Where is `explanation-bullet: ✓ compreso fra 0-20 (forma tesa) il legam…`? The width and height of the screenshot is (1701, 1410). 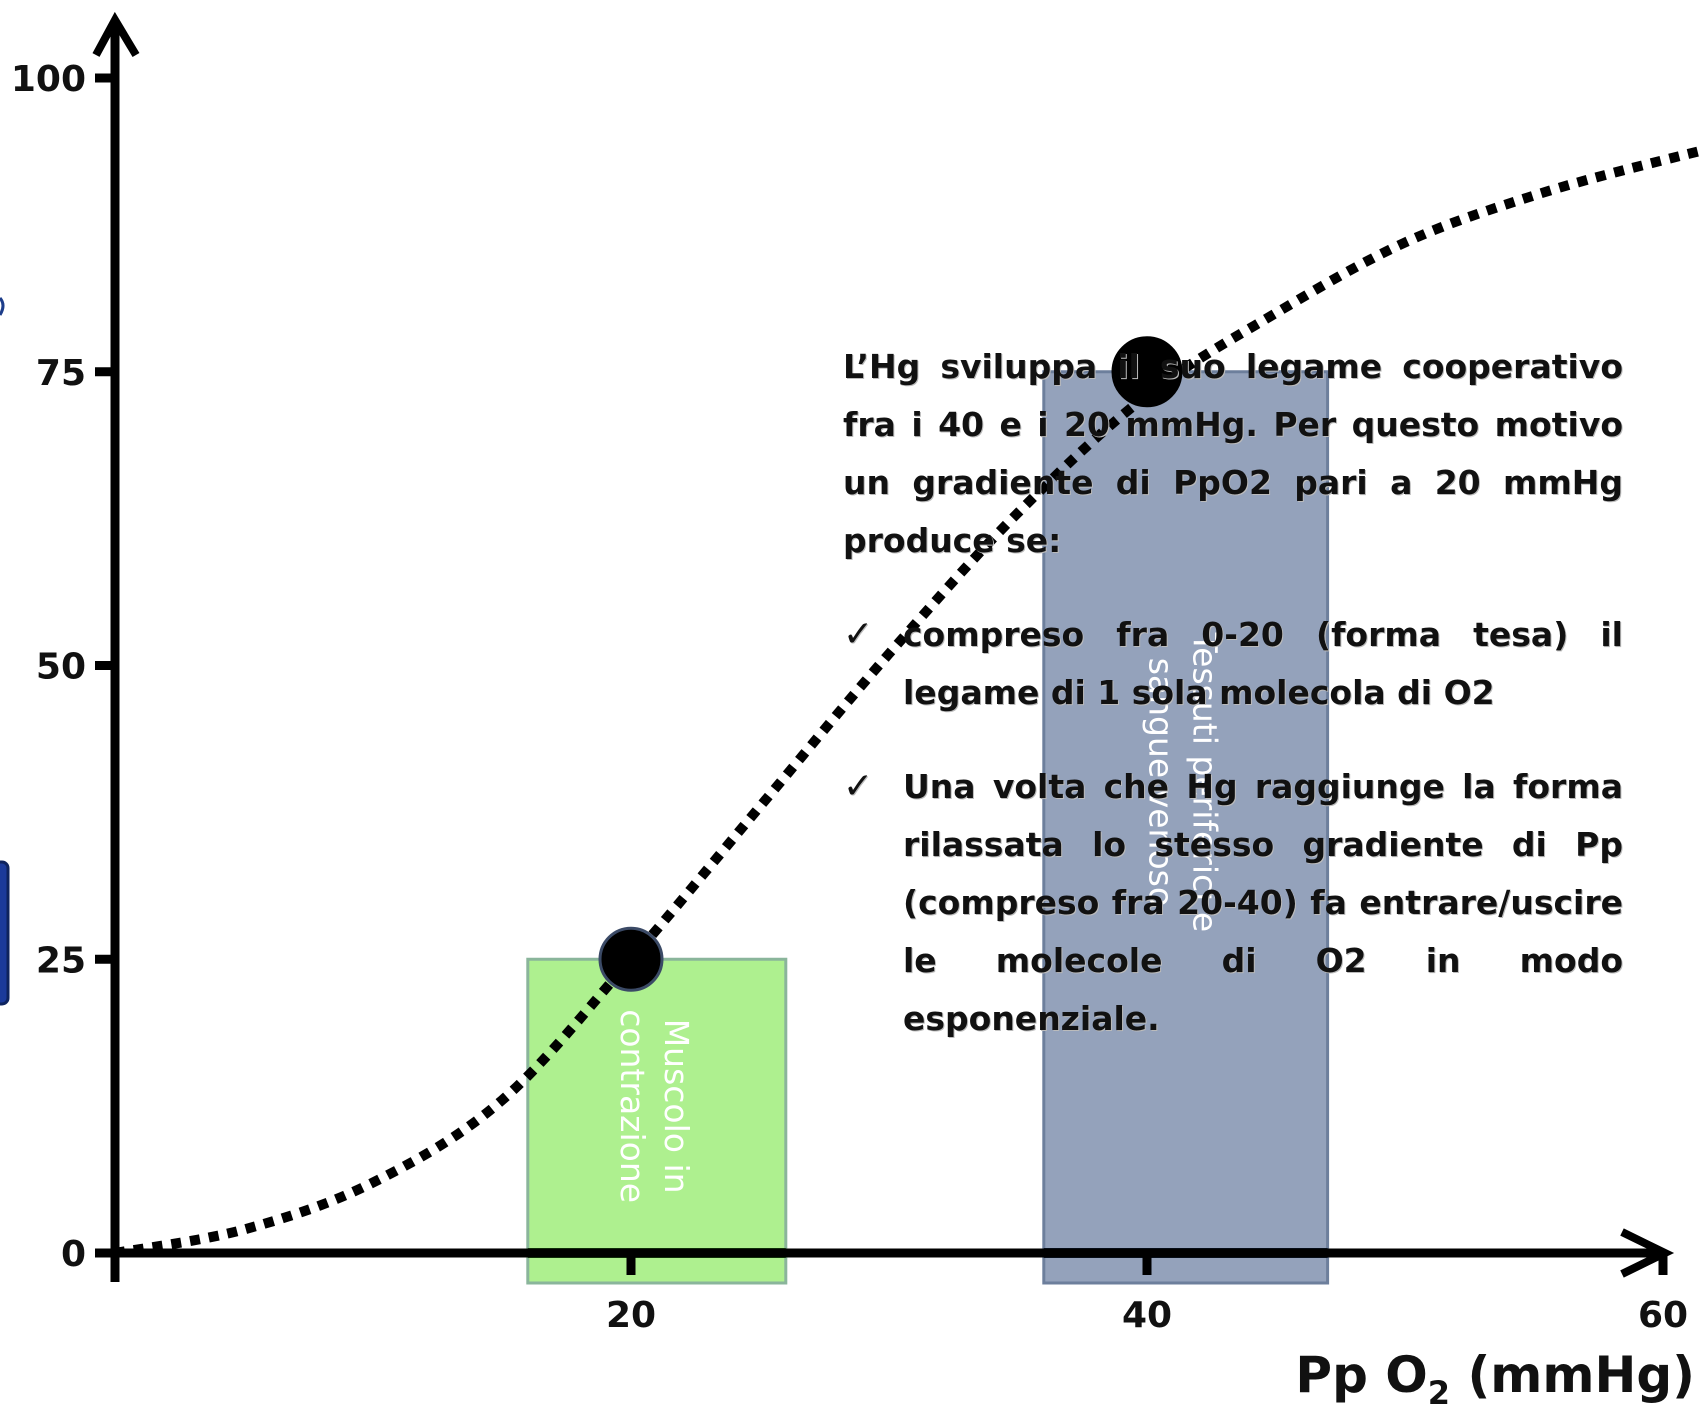
explanation-bullet: ✓ compreso fra 0-20 (forma tesa) il legam… is located at coordinates (1233, 664).